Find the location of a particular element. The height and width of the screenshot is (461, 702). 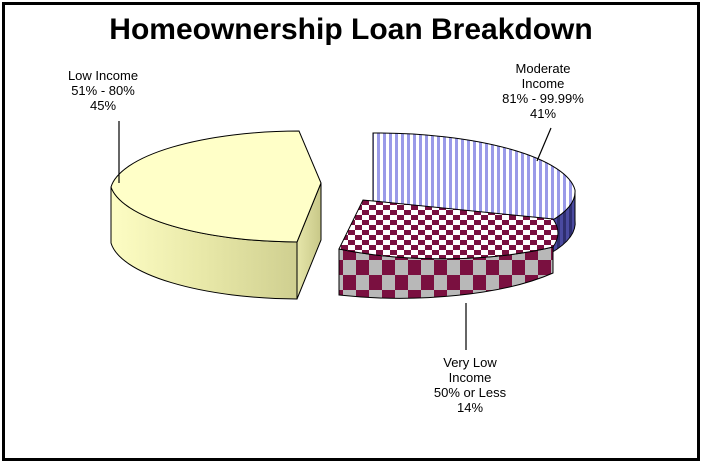

label-low-income: Low Income 51% - 80% 45% is located at coordinates (103, 90).